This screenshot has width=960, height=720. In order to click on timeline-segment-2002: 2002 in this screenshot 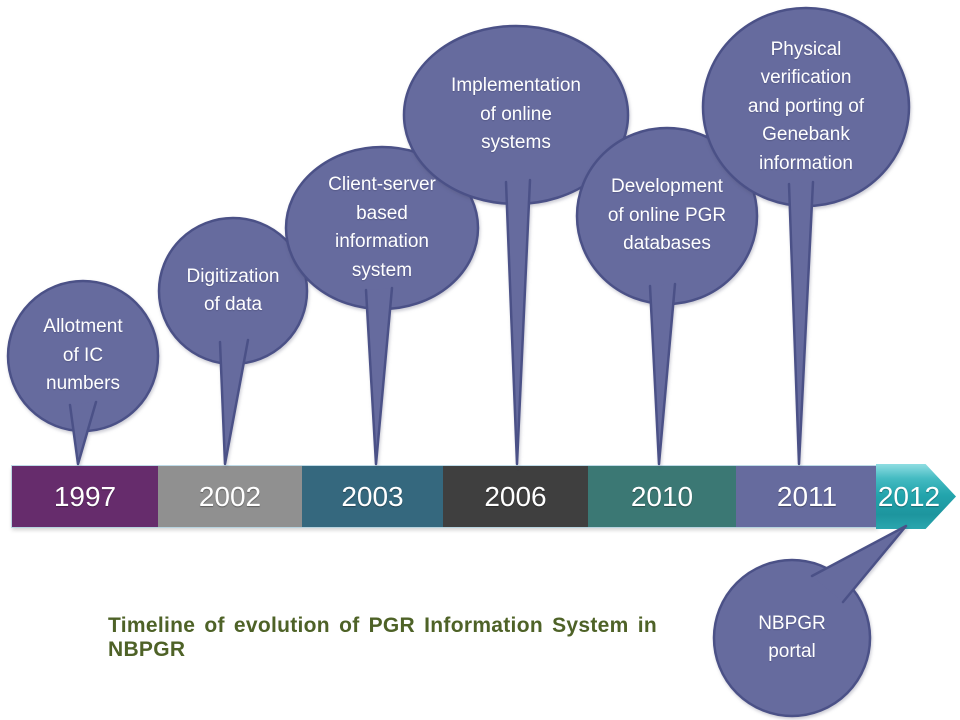, I will do `click(230, 496)`.